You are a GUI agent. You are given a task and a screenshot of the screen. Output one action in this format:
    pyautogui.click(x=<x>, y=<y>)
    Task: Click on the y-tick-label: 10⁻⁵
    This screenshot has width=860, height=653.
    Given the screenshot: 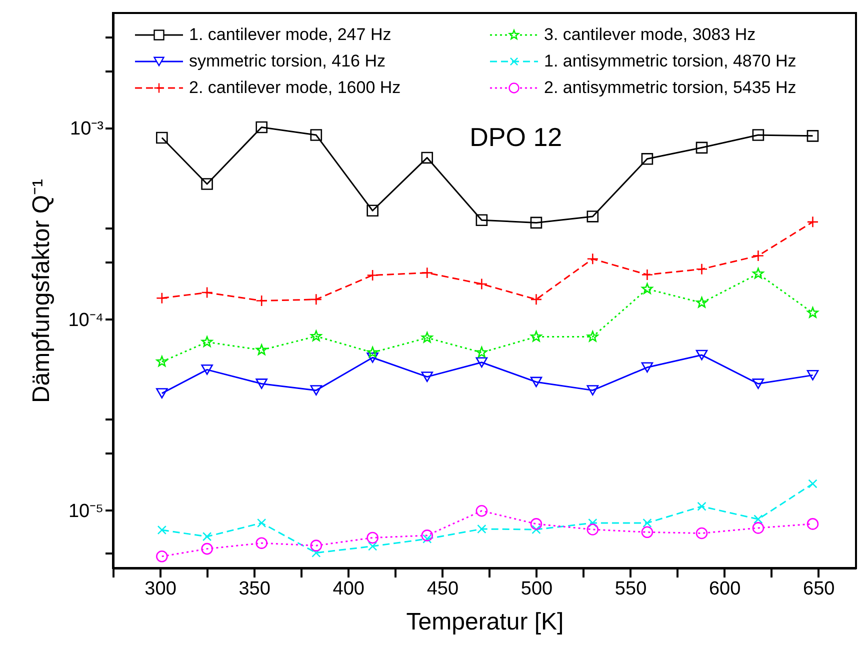 What is the action you would take?
    pyautogui.click(x=86, y=511)
    